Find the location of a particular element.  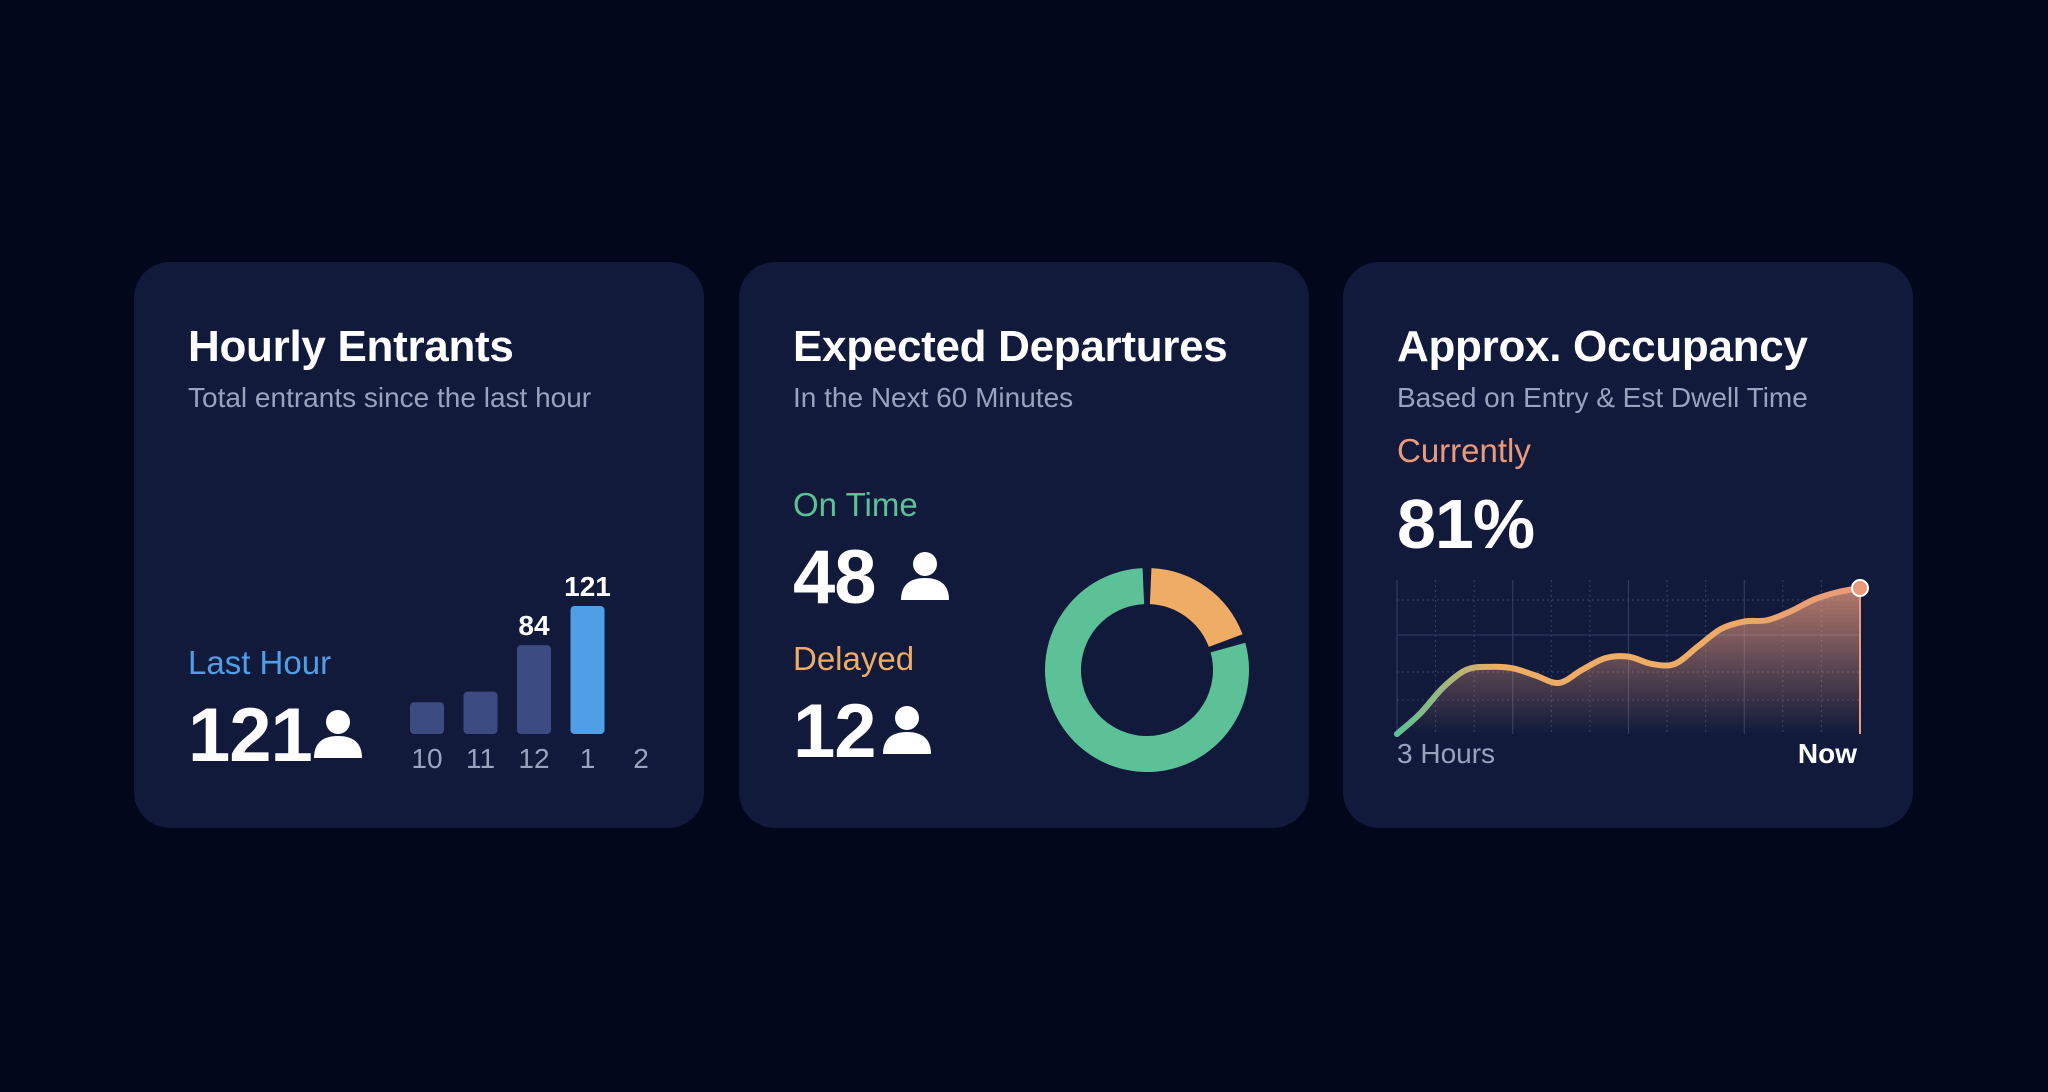

x-tick-label: 2 is located at coordinates (641, 758).